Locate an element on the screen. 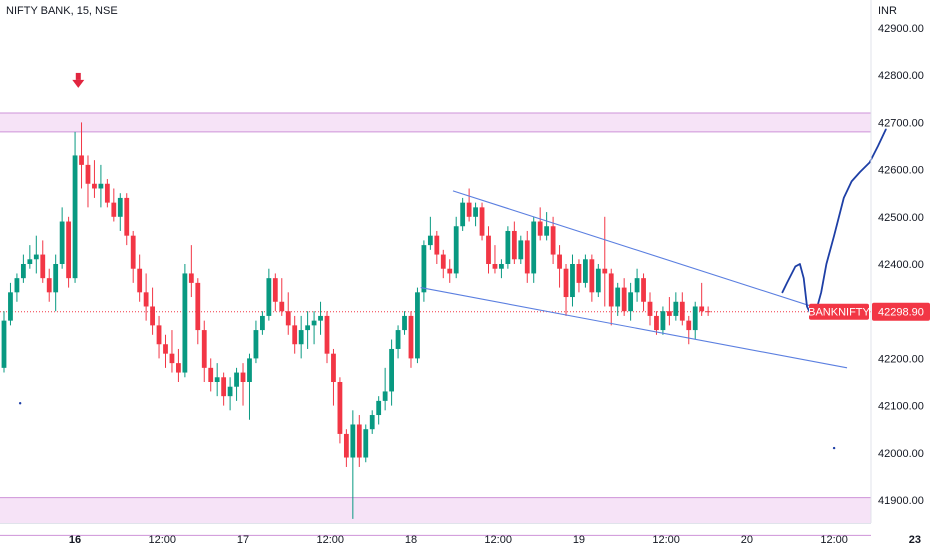 This screenshot has width=932, height=555. last-price-badge is located at coordinates (901, 311).